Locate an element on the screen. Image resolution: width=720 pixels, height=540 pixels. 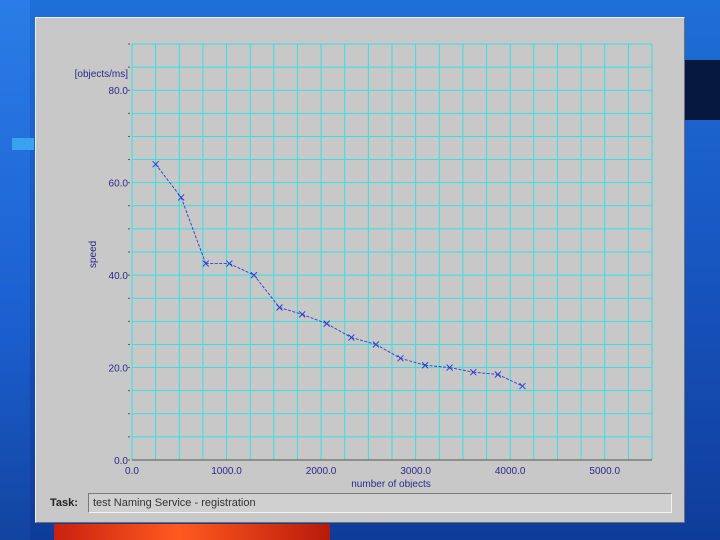
task-field: test Naming Service - registration is located at coordinates (380, 503).